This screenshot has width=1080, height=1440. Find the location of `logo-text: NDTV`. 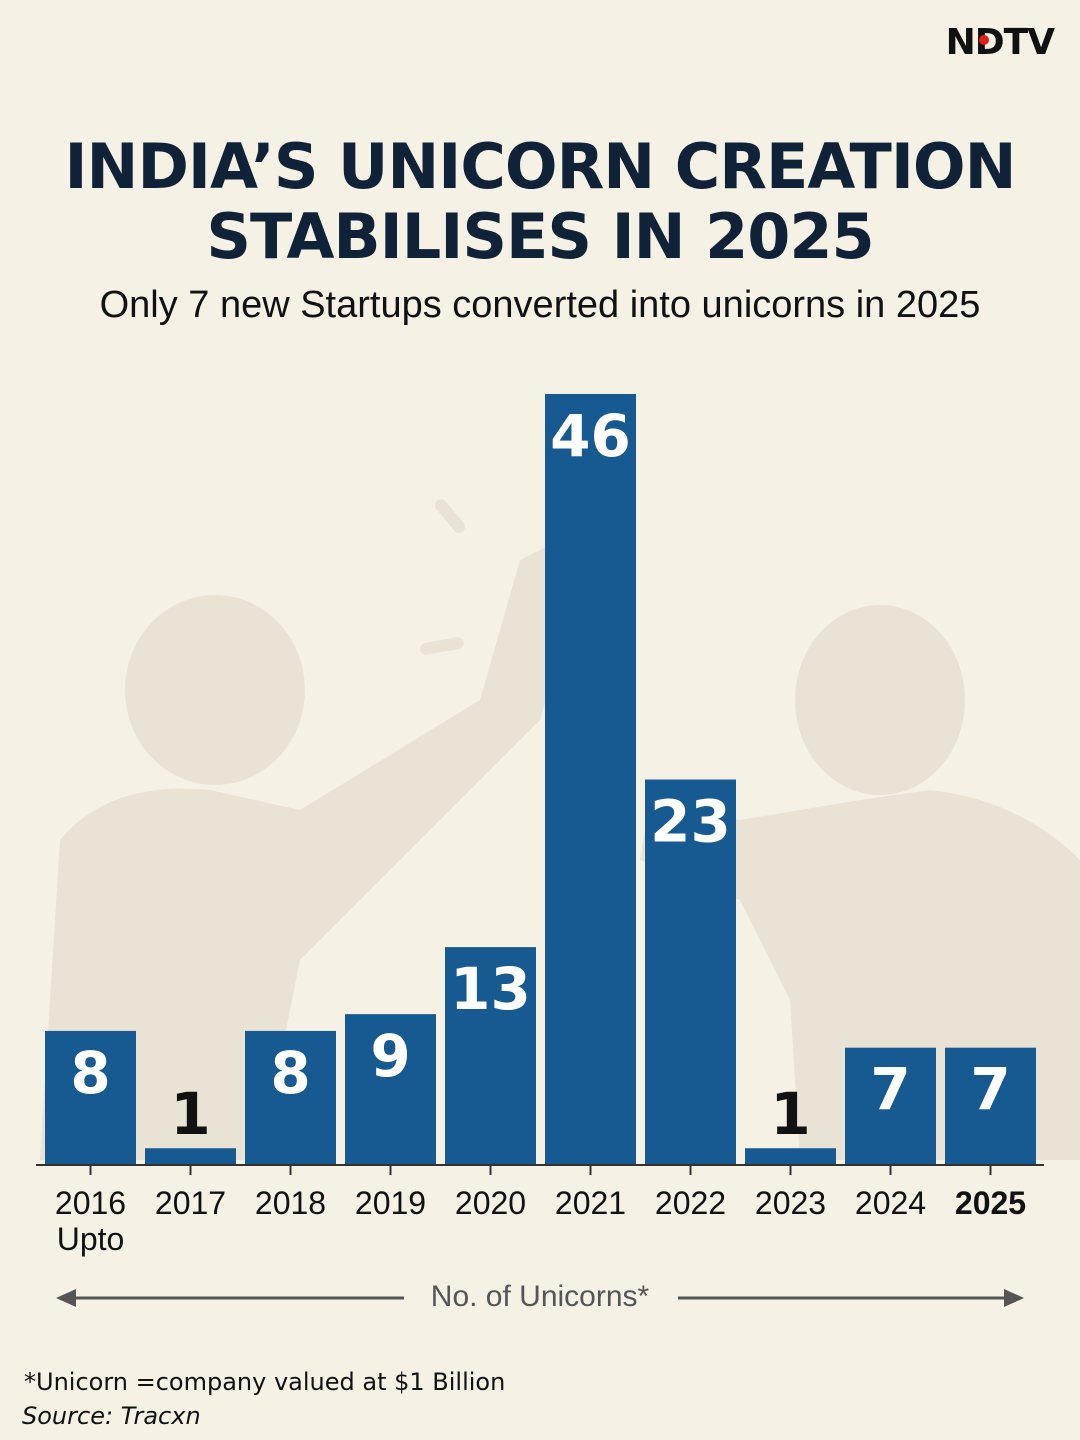

logo-text: NDTV is located at coordinates (1000, 42).